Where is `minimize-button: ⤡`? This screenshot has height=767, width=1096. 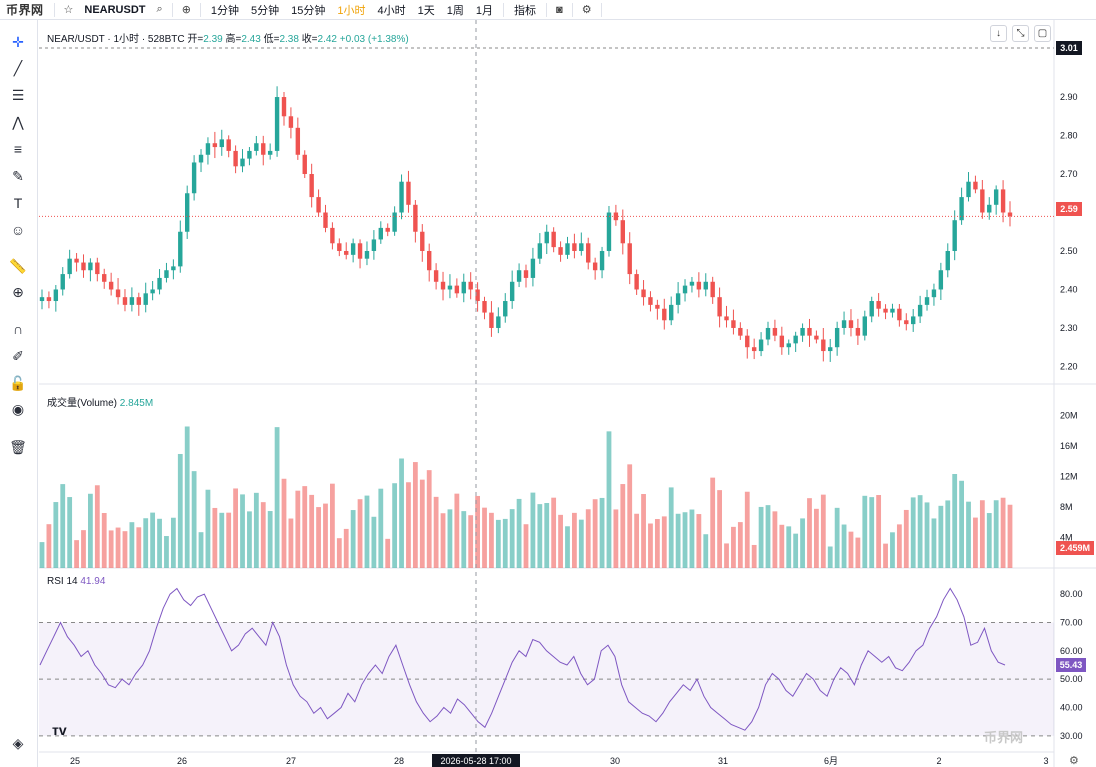 minimize-button: ⤡ is located at coordinates (1020, 33).